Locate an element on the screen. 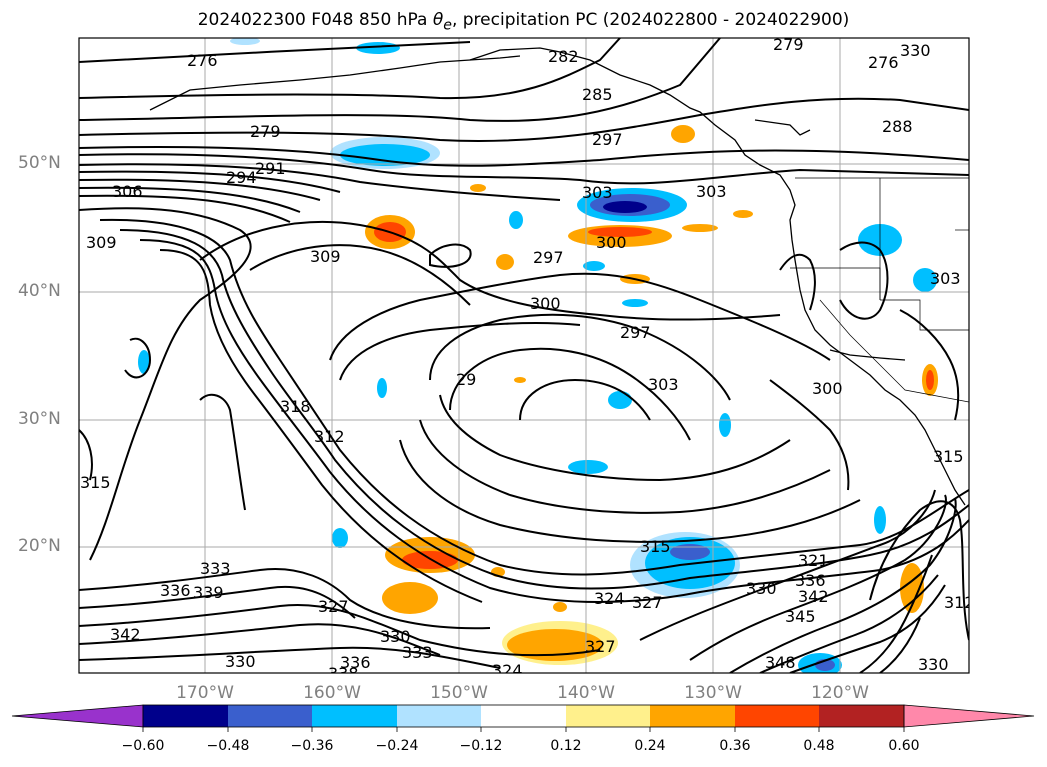 This screenshot has width=1047, height=767. lon-label: 120°W is located at coordinates (840, 693).